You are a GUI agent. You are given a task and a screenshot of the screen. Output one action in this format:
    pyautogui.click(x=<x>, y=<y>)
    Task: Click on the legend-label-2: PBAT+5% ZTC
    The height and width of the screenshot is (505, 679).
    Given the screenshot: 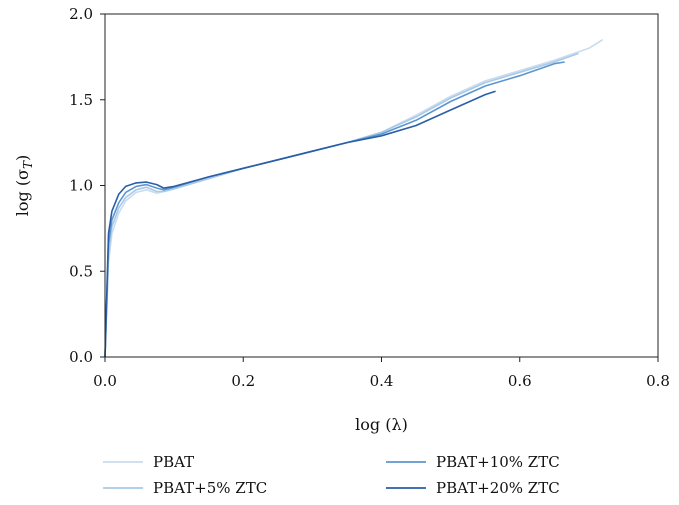 What is the action you would take?
    pyautogui.click(x=210, y=488)
    